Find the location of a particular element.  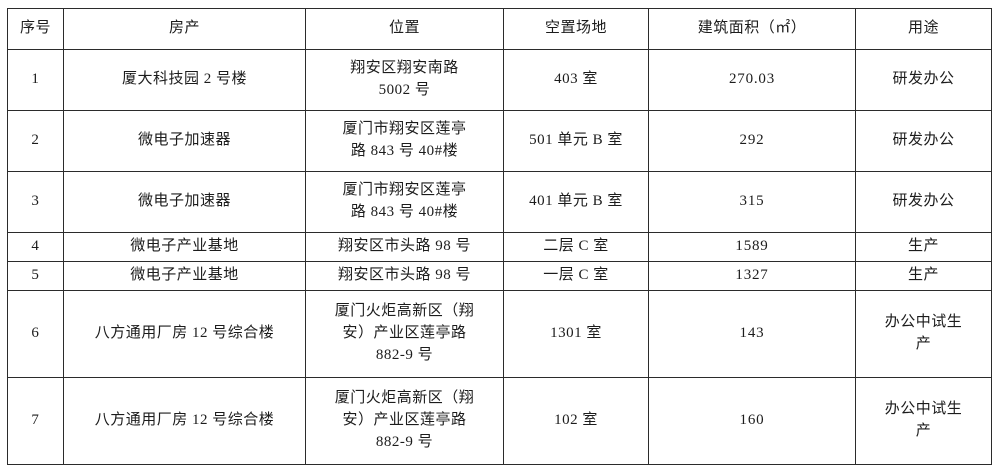

cell-text: 403 室 is located at coordinates (576, 79).